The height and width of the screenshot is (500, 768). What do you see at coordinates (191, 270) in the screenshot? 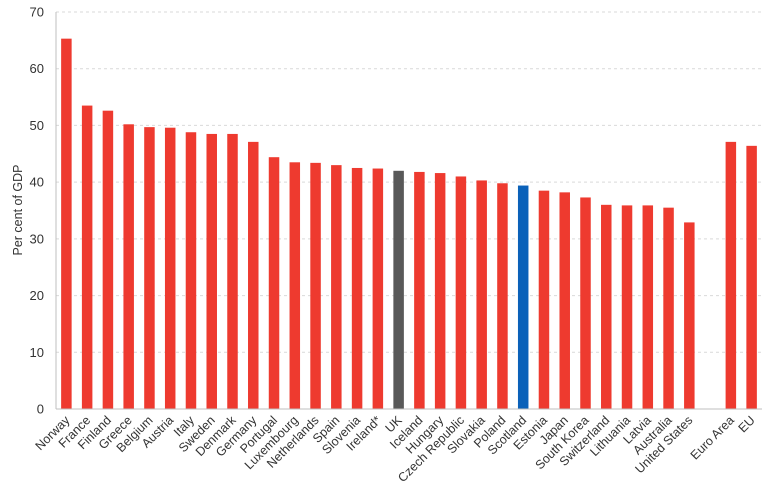
I see `bar-italy` at bounding box center [191, 270].